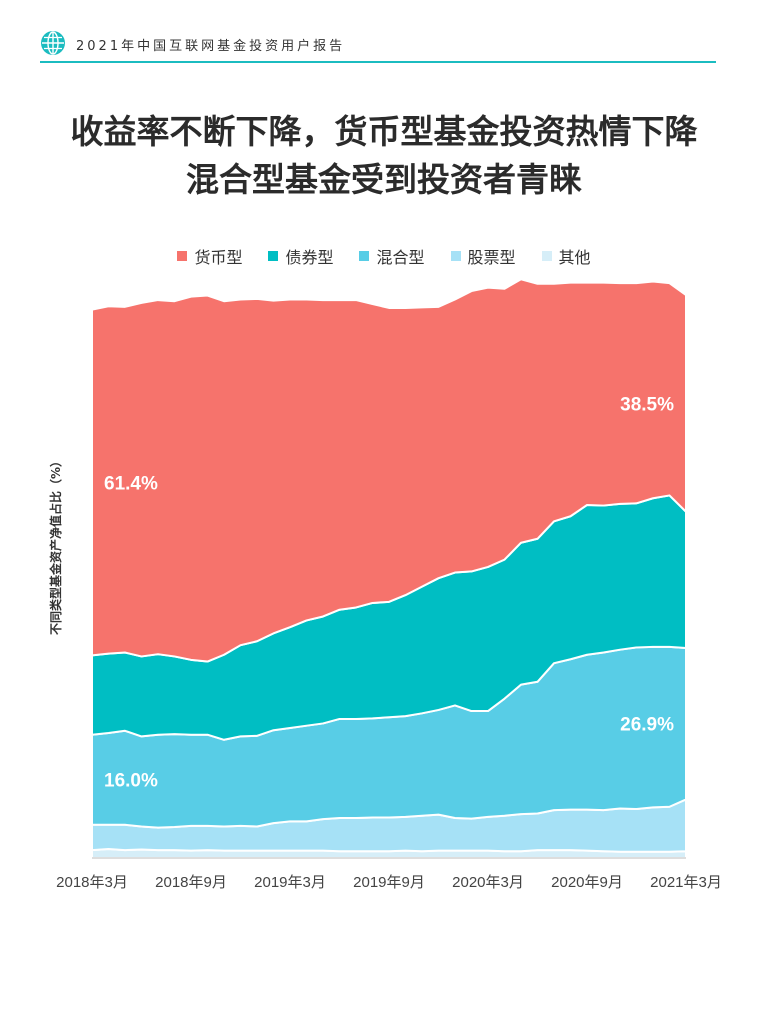 This screenshot has height=1024, width=768. Describe the element at coordinates (55, 545) in the screenshot. I see `y-axis-label: 不同类型基金资产净值占比（%）` at that location.